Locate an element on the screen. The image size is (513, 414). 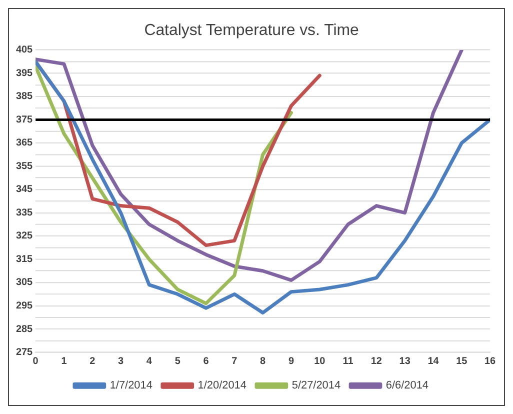
x-tick-label: 12 is located at coordinates (376, 361).